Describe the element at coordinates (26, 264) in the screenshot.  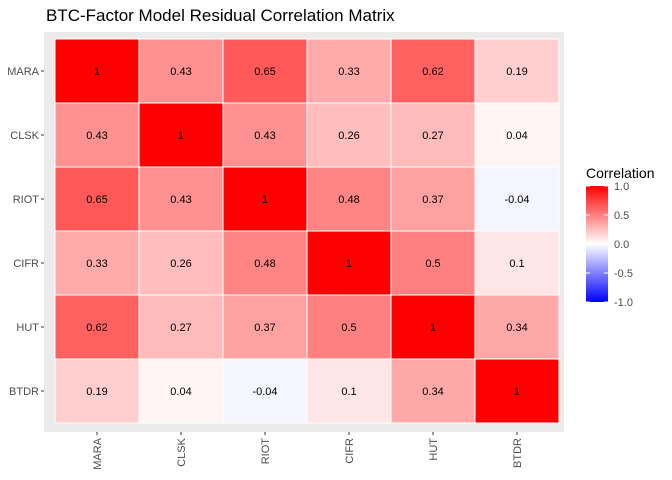
I see `y-tick-label: CIFR` at that location.